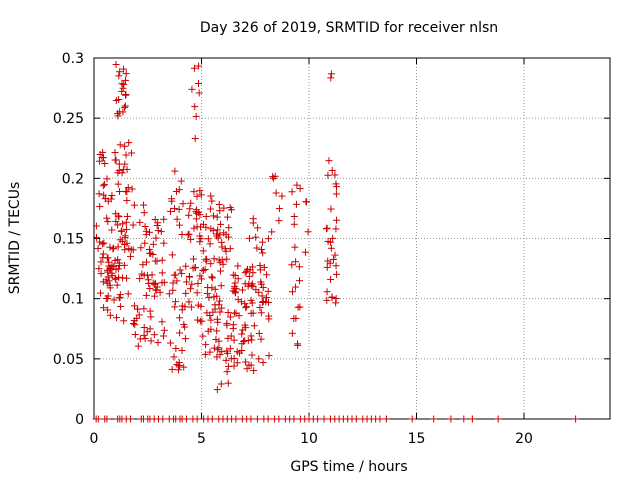 The height and width of the screenshot is (480, 640). Describe the element at coordinates (73, 300) in the screenshot. I see `y-tick-label: 0.1` at that location.